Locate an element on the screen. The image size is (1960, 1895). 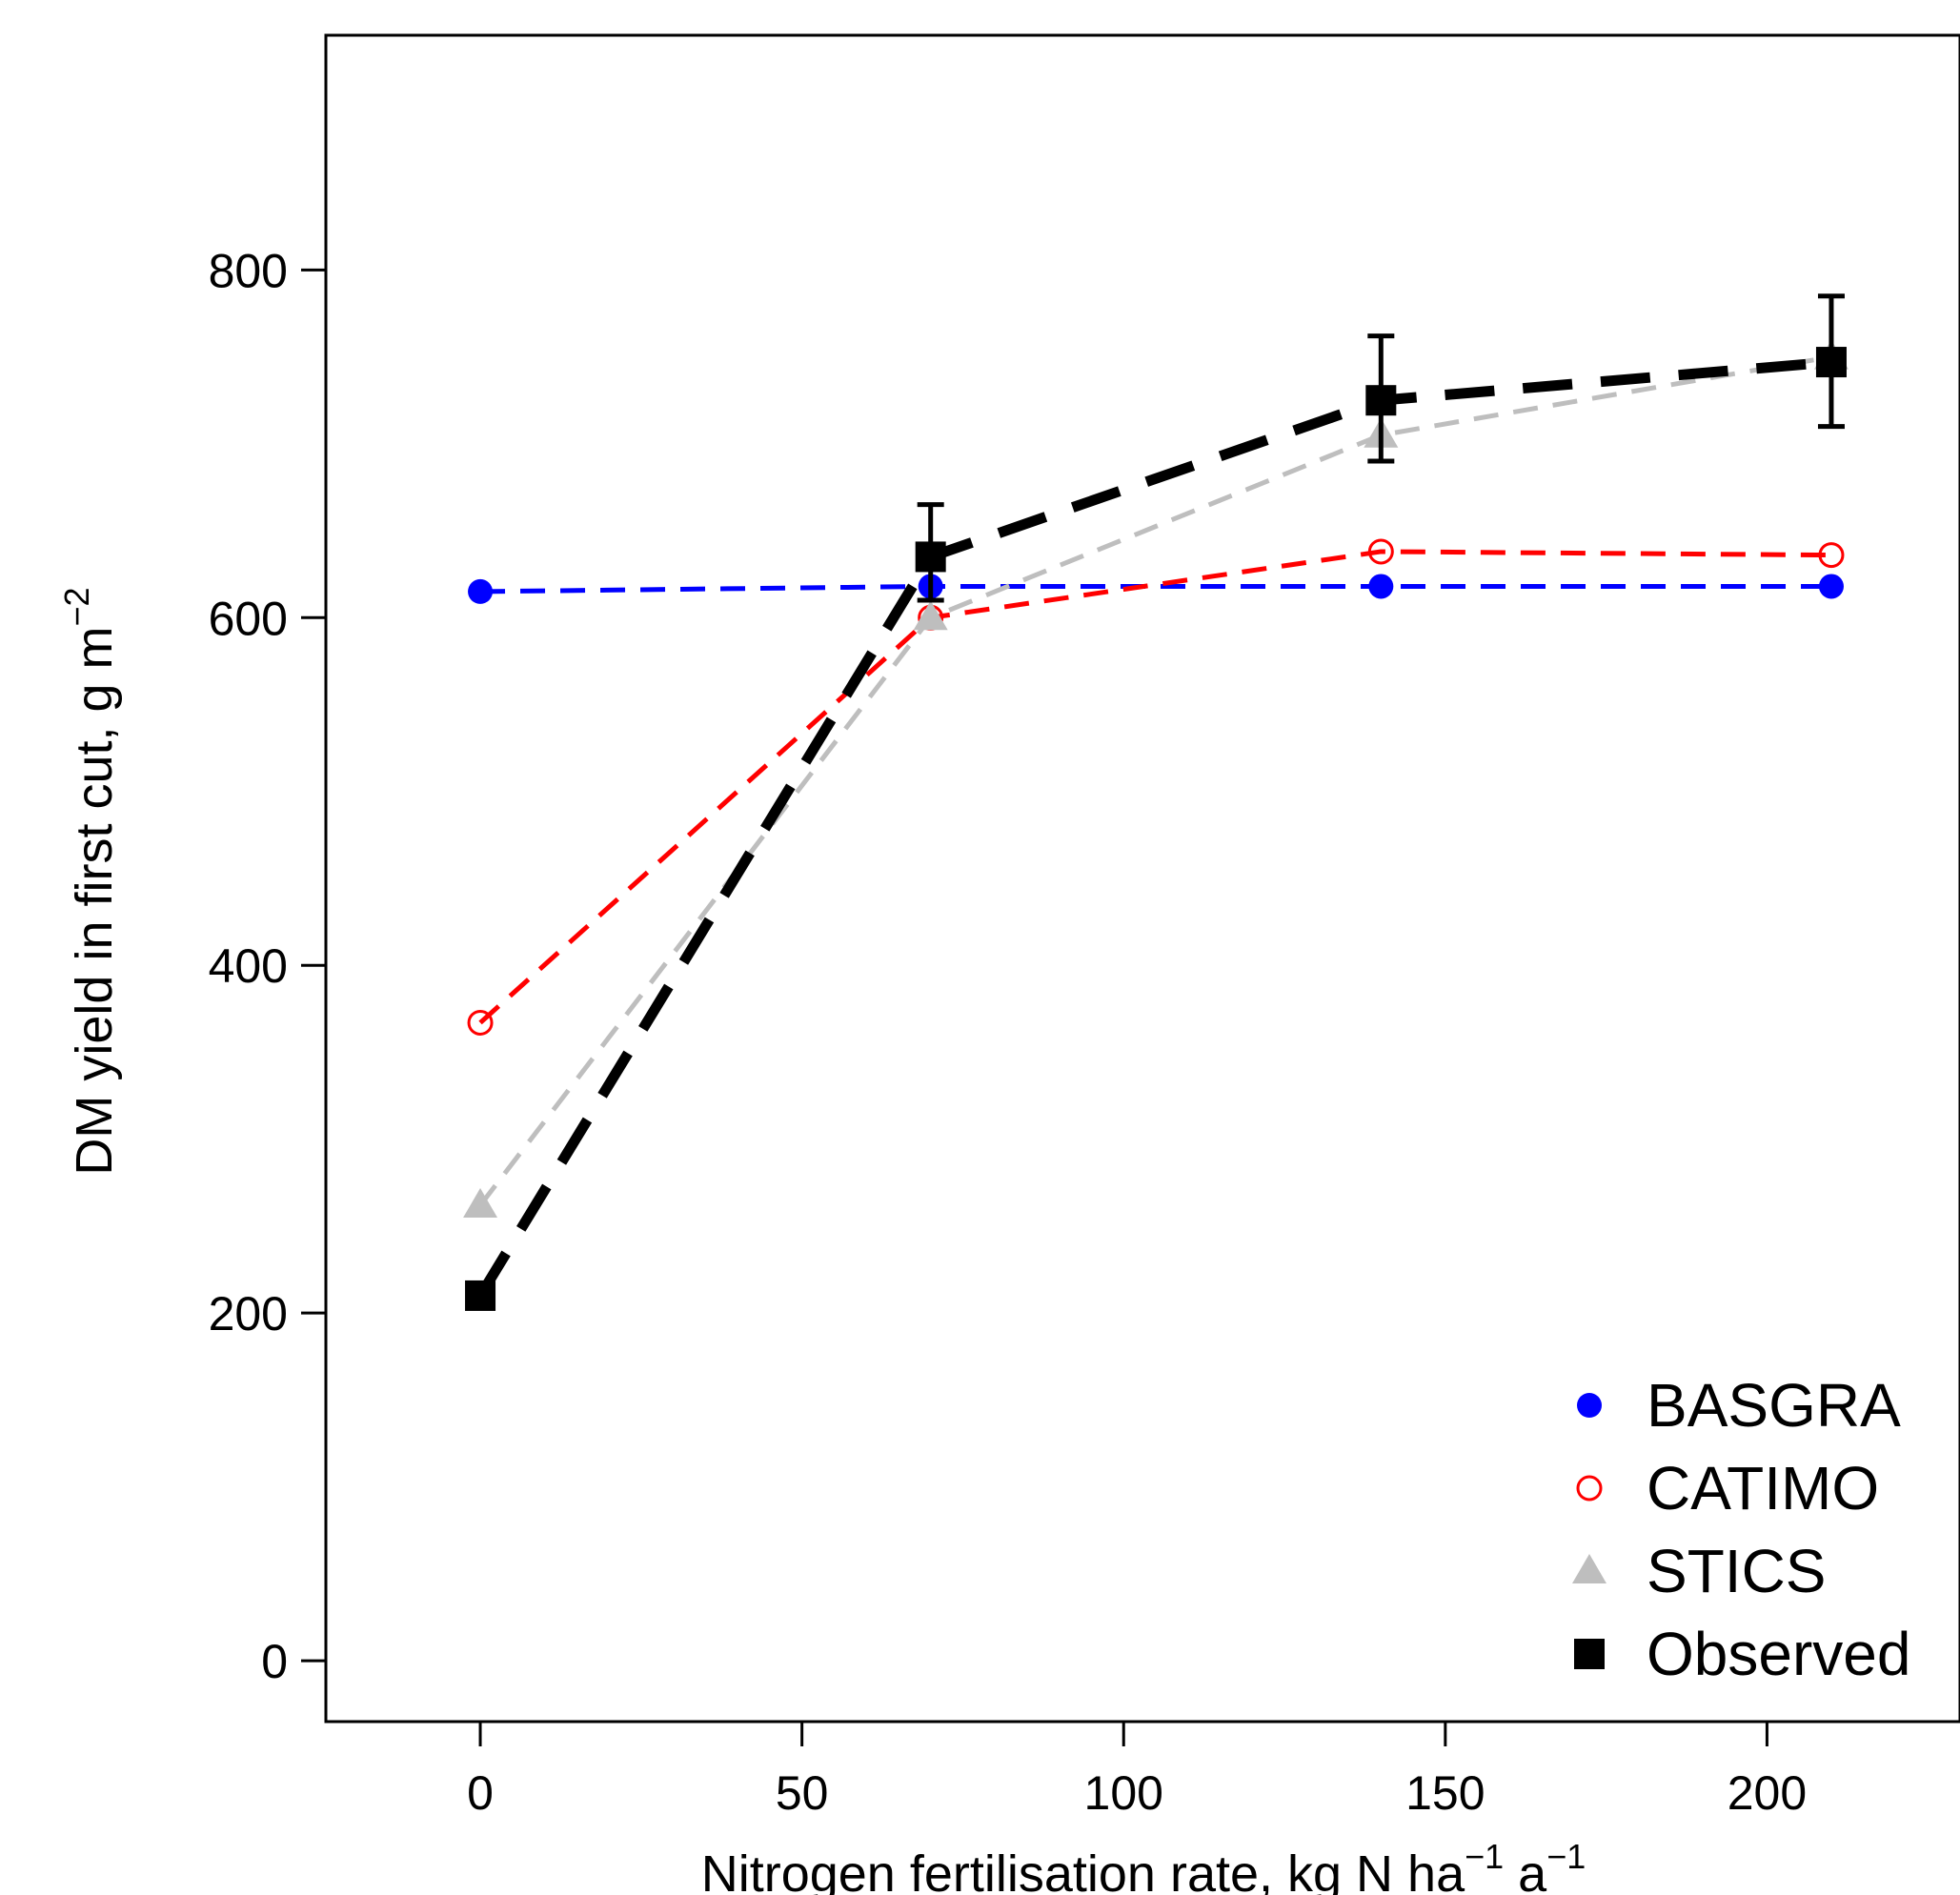
y-tick-label: 200 is located at coordinates (248, 1314).